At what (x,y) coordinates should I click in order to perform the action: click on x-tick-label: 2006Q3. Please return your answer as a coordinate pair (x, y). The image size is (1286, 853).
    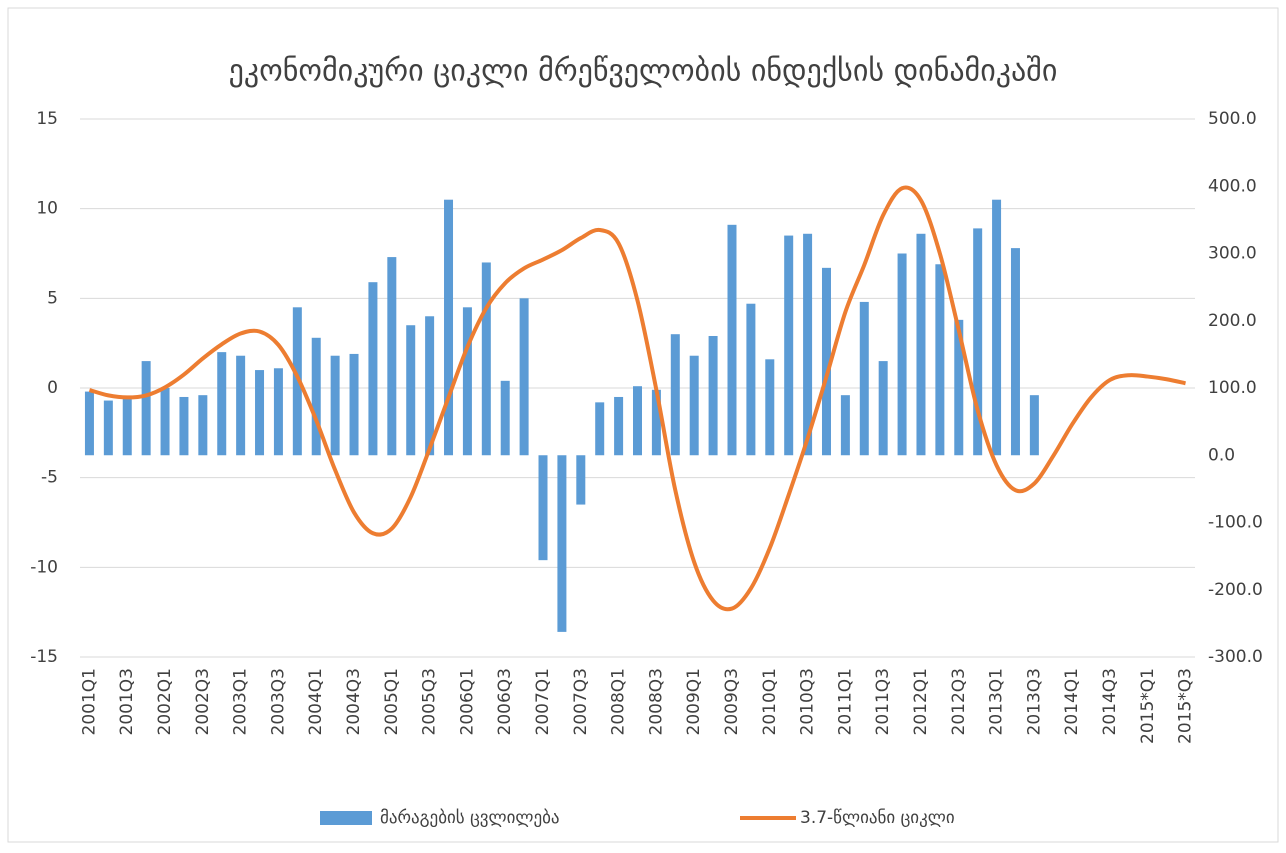
    Looking at the image, I should click on (505, 701).